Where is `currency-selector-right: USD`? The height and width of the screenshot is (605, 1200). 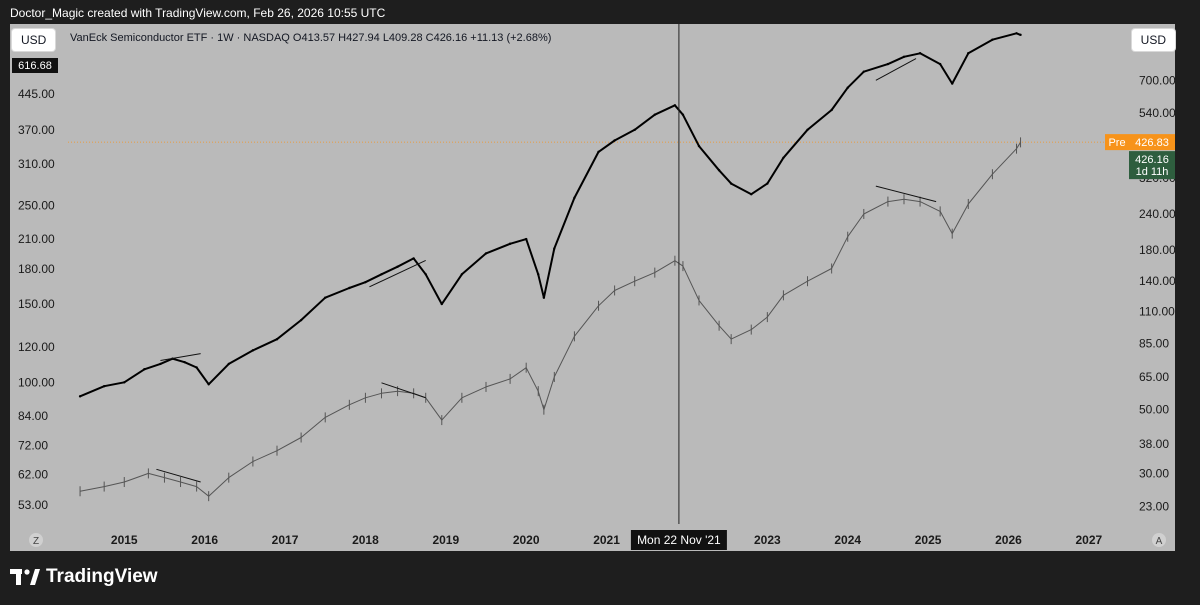 currency-selector-right: USD is located at coordinates (1153, 40).